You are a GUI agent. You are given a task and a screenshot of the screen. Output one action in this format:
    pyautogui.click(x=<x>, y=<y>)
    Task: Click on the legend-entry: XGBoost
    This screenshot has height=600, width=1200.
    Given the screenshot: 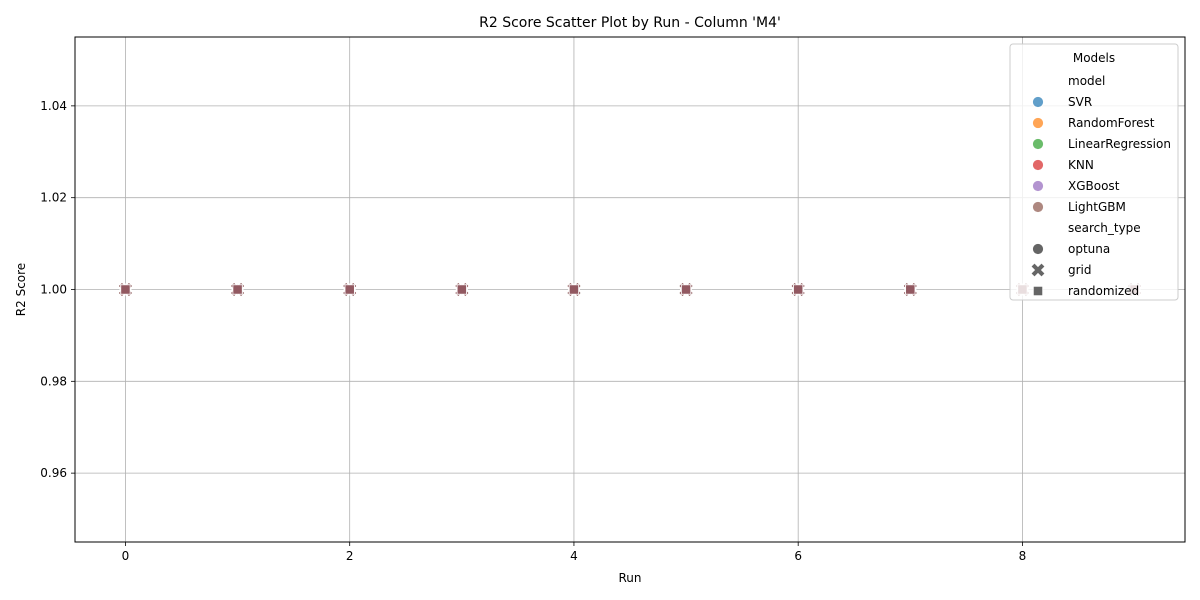 What is the action you would take?
    pyautogui.click(x=1094, y=186)
    